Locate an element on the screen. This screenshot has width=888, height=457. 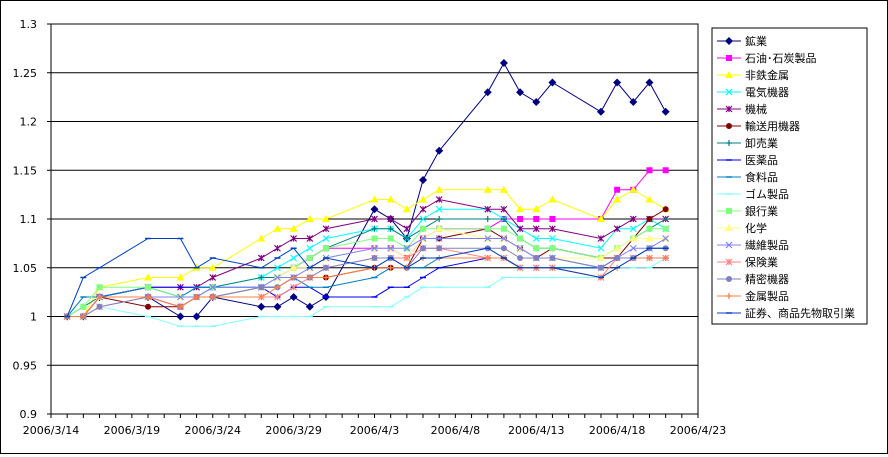
legend-entry: 保険業 is located at coordinates (747, 262).